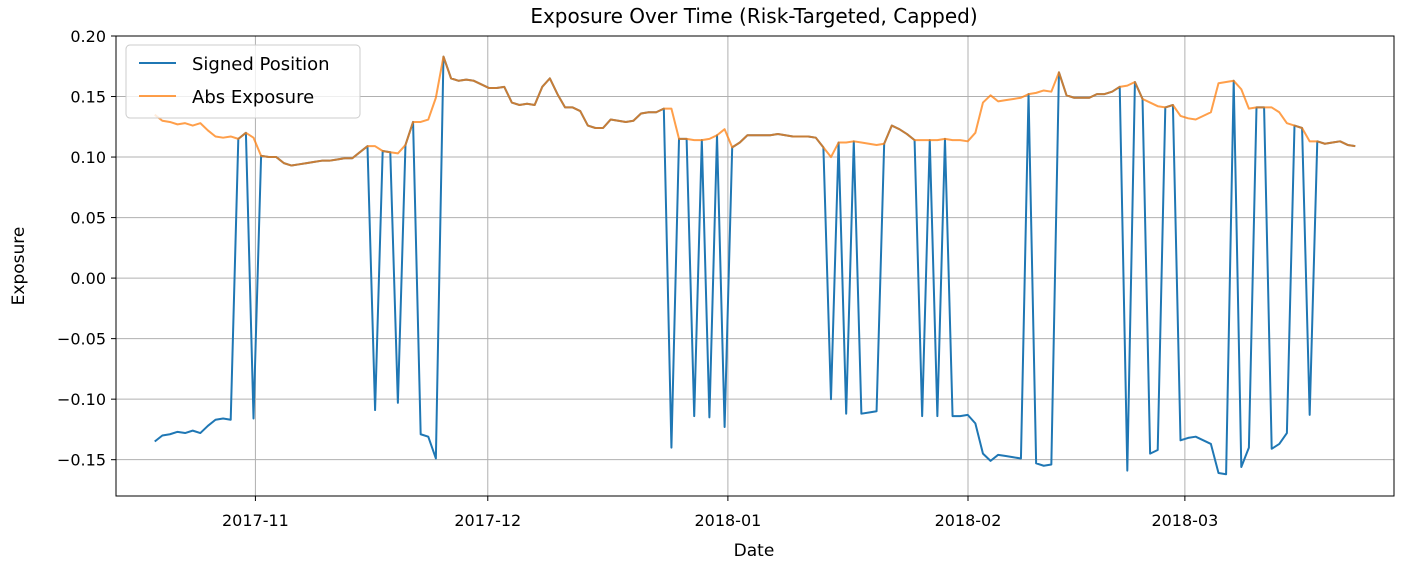  What do you see at coordinates (81, 339) in the screenshot?
I see `y-tick-label: −0.05` at bounding box center [81, 339].